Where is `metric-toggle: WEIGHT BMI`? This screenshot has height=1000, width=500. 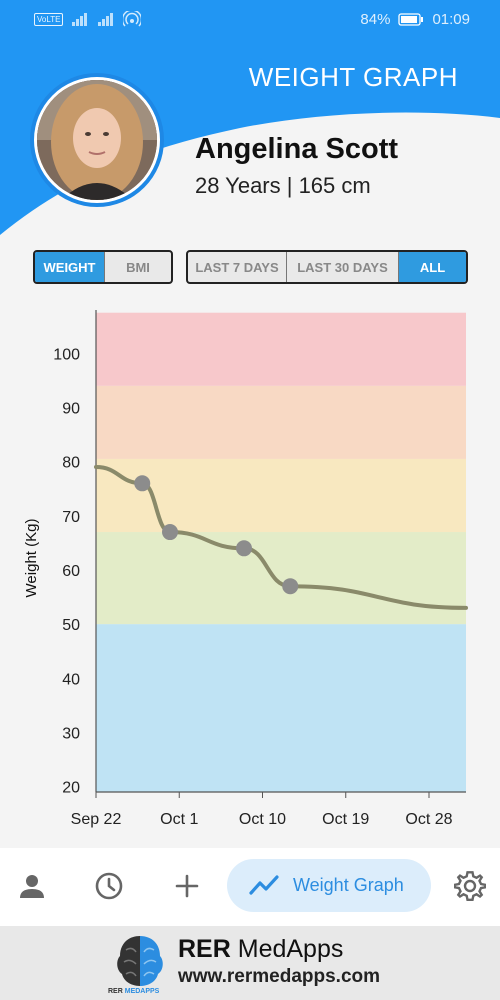 metric-toggle: WEIGHT BMI is located at coordinates (103, 267).